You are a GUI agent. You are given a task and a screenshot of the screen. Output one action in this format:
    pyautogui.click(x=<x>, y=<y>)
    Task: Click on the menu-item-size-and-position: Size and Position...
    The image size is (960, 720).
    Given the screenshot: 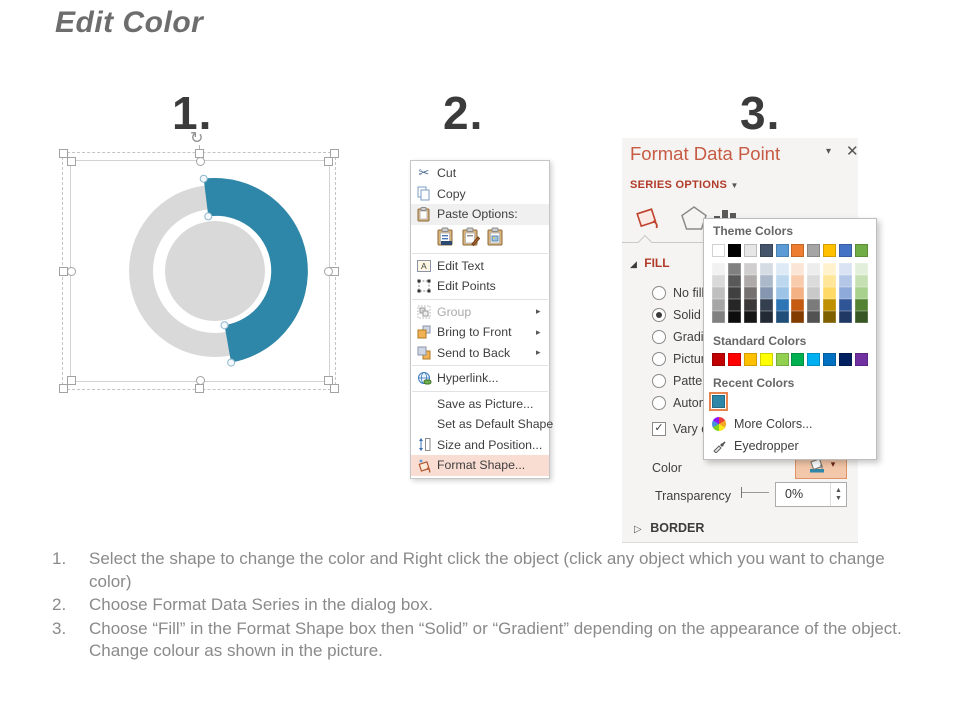 What is the action you would take?
    pyautogui.click(x=480, y=445)
    